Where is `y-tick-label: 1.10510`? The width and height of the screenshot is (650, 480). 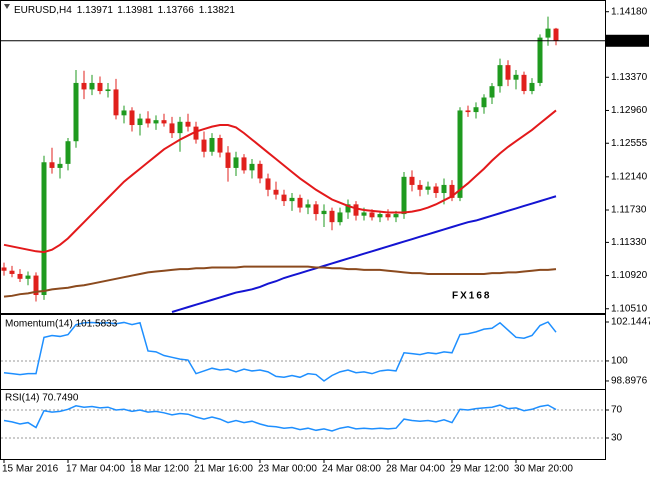
y-tick-label: 1.10510 is located at coordinates (629, 308).